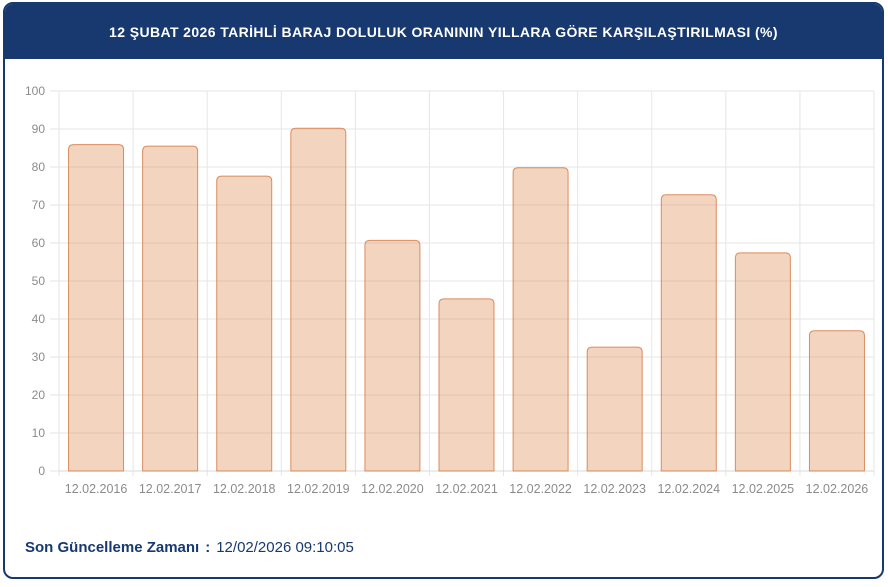  What do you see at coordinates (614, 409) in the screenshot?
I see `bar-12.02.2023` at bounding box center [614, 409].